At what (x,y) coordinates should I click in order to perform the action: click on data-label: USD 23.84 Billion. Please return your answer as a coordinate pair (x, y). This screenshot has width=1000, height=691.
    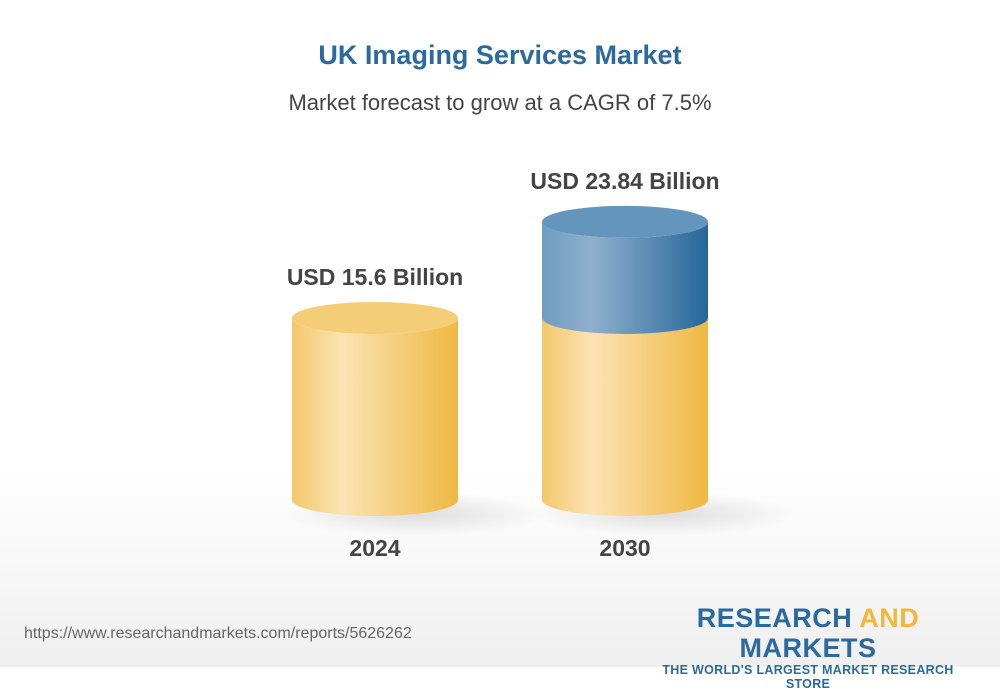
    Looking at the image, I should click on (624, 181).